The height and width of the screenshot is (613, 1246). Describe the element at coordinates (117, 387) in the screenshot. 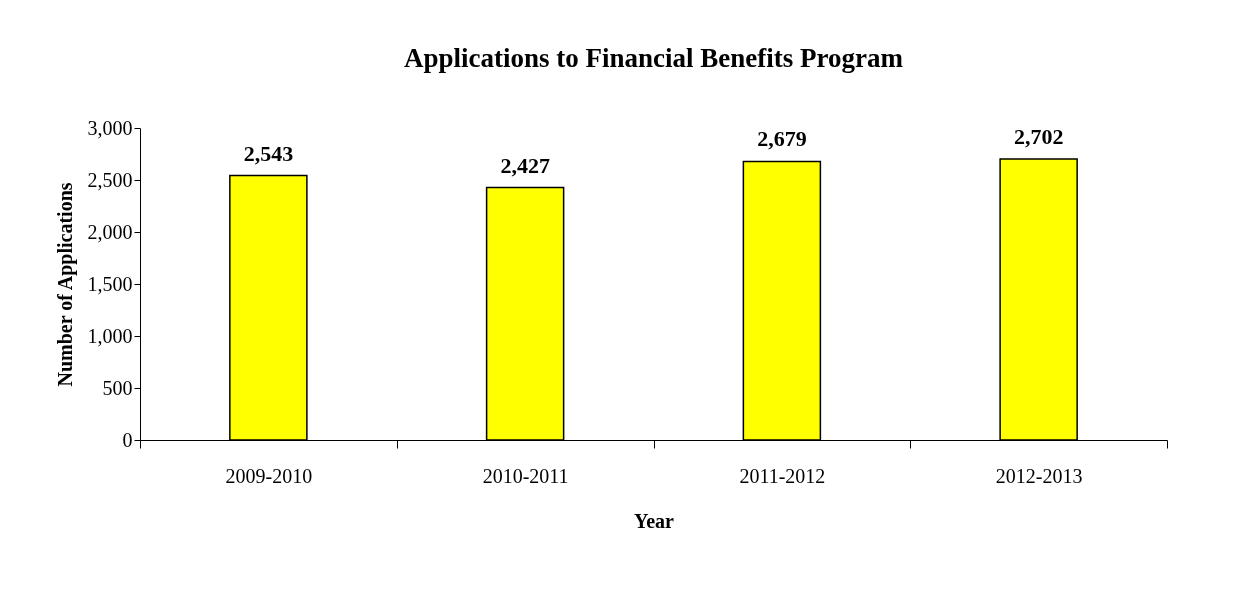

I see `y-tick-label: 500` at that location.